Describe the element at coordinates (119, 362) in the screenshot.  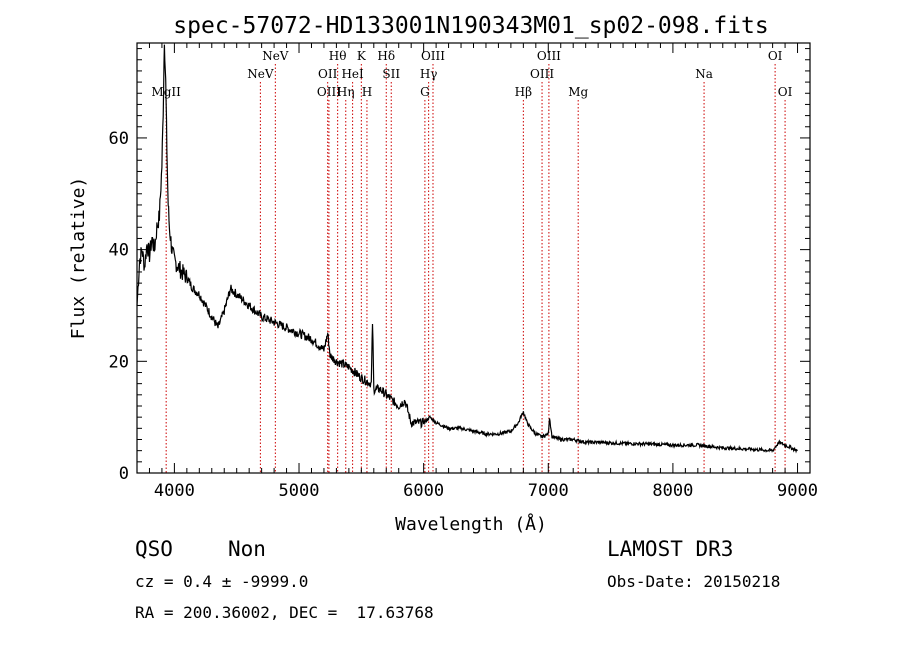
I see `y-tick-label: 20` at that location.